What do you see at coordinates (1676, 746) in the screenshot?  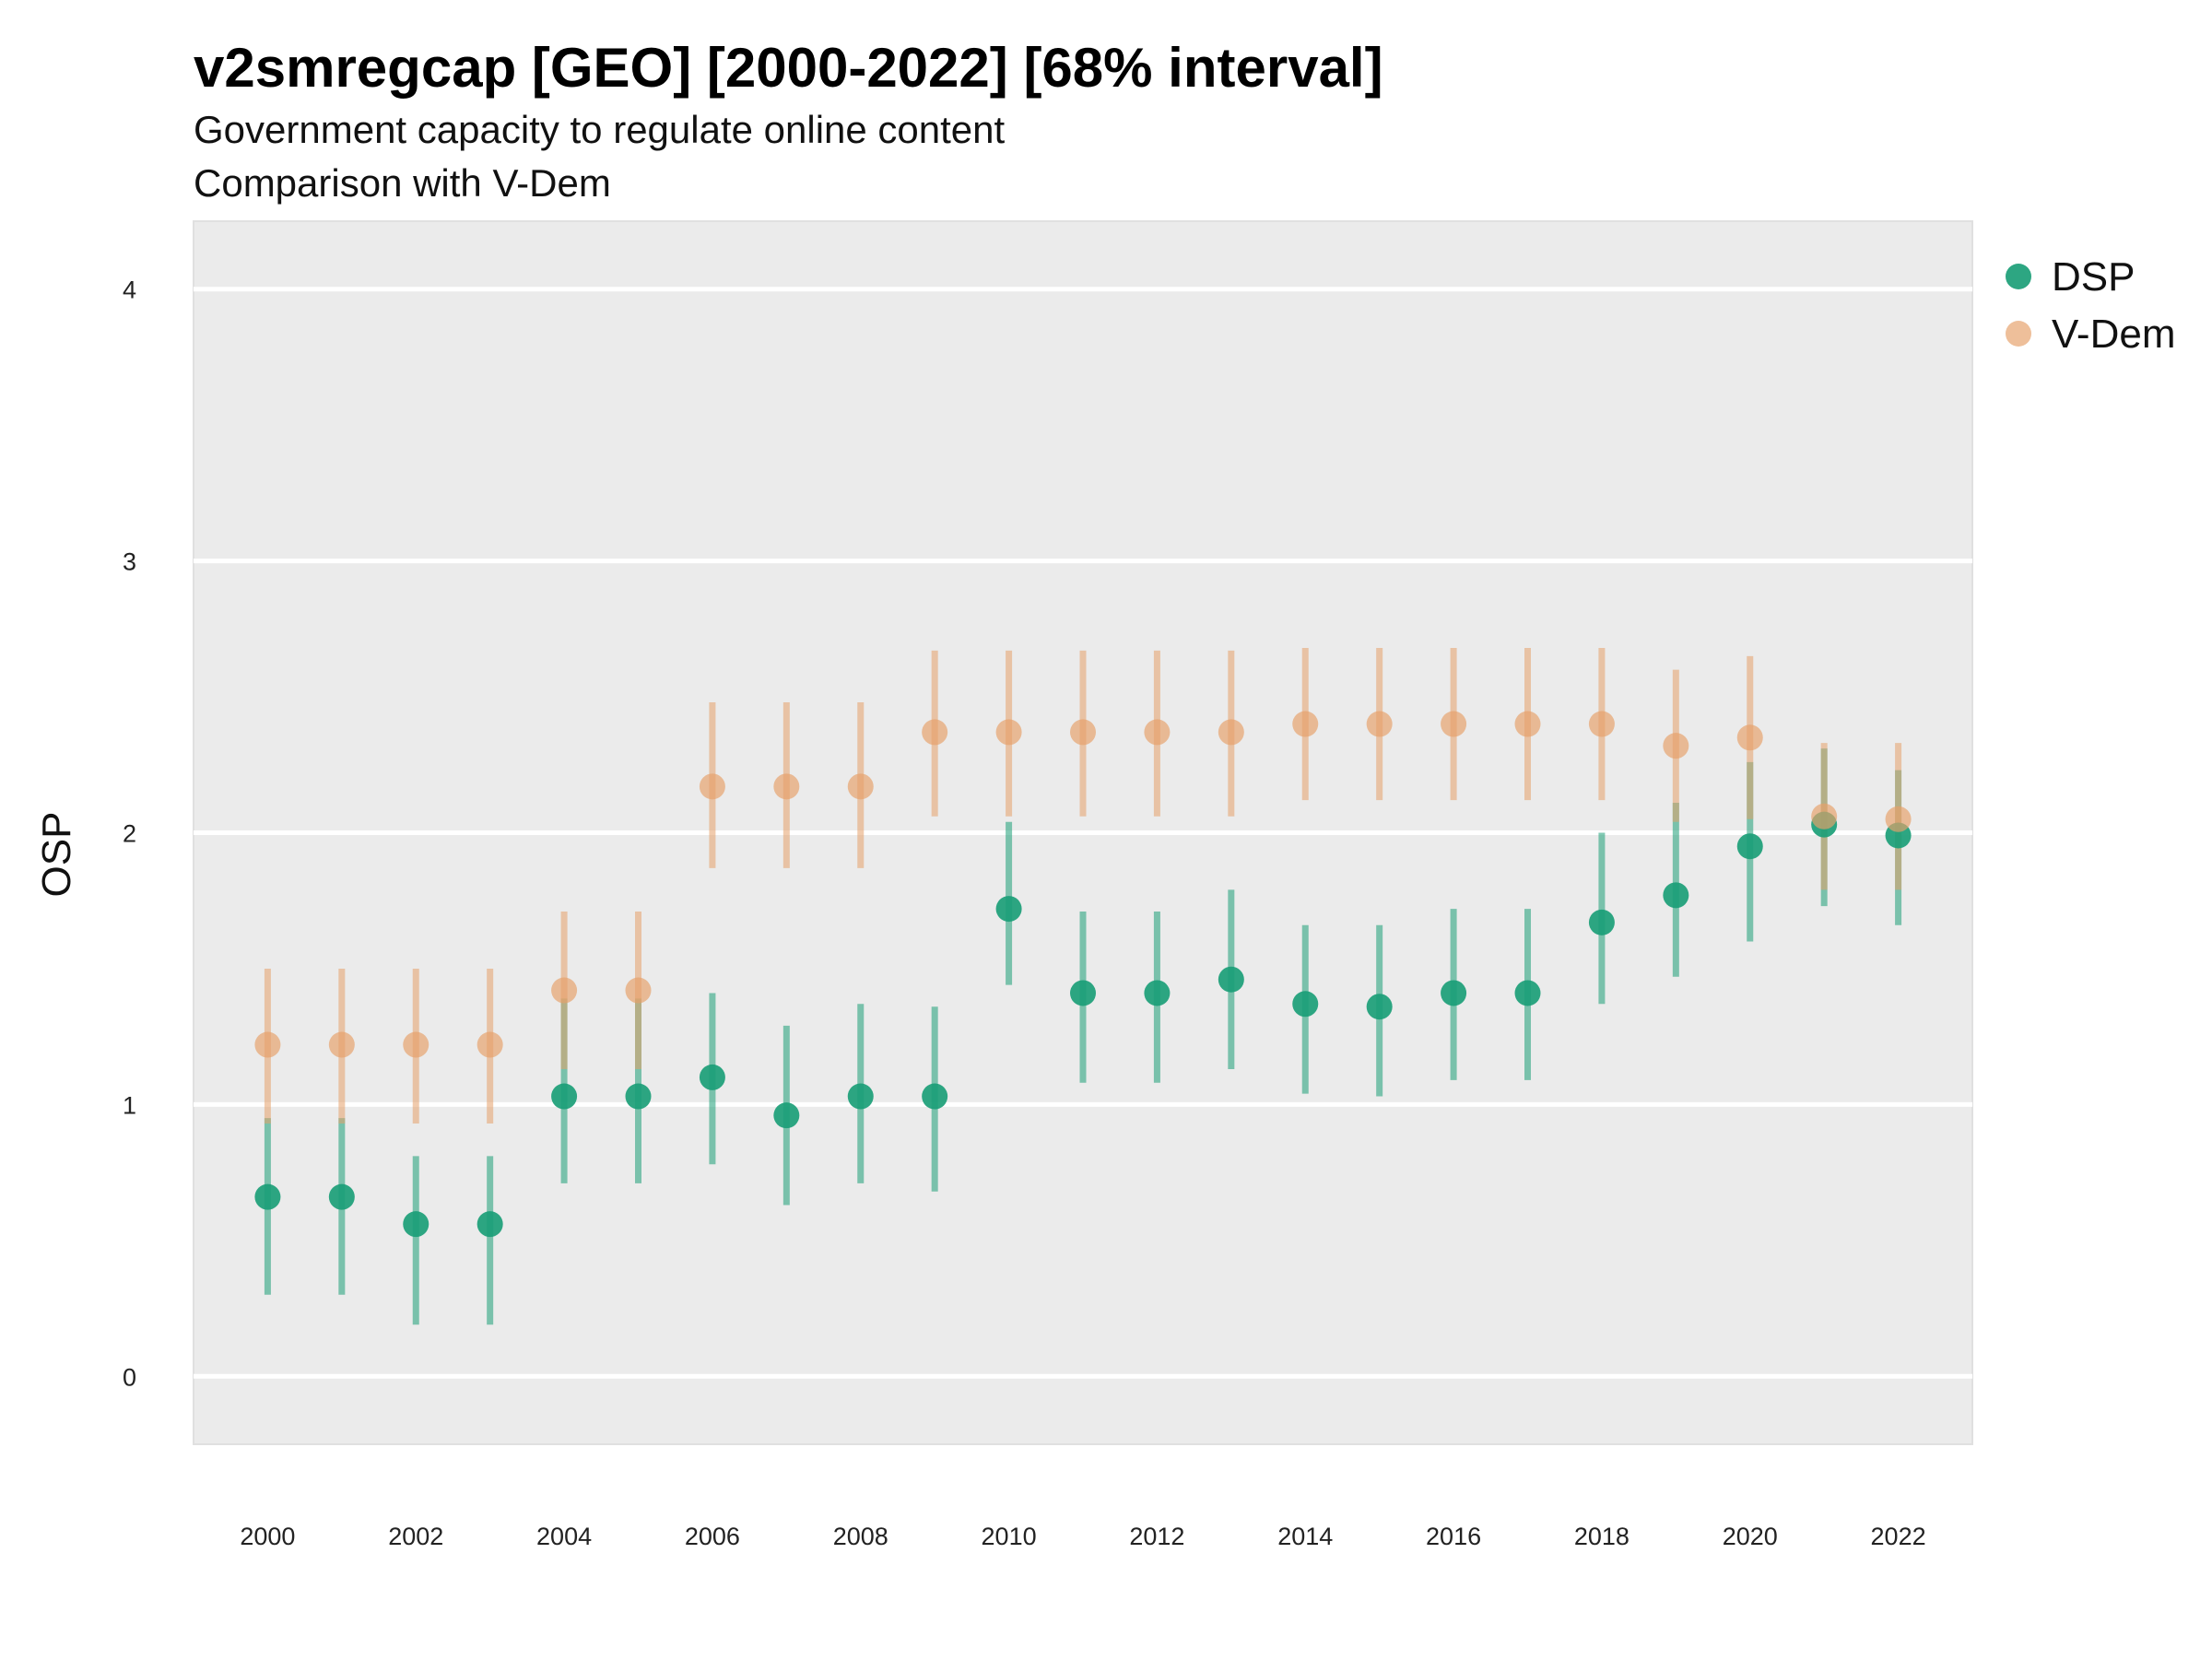 I see `v-dem-point-2019` at bounding box center [1676, 746].